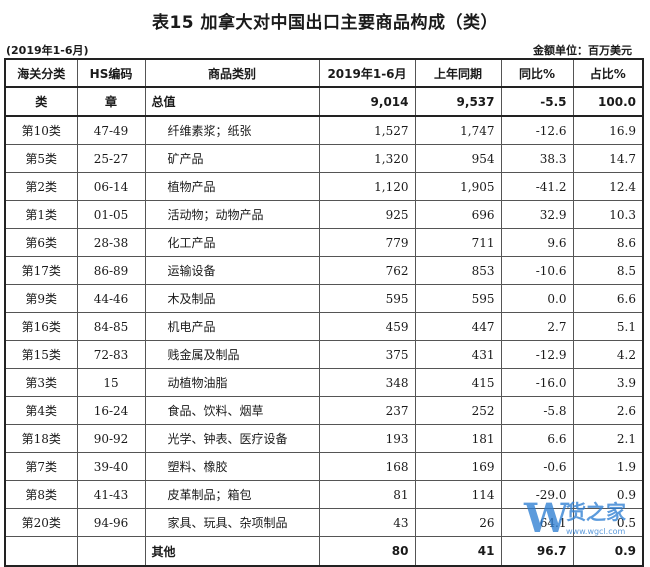 Image resolution: width=650 pixels, height=567 pixels. What do you see at coordinates (232, 522) in the screenshot?
I see `cell-name: 家具、玩具、杂项制品` at bounding box center [232, 522].